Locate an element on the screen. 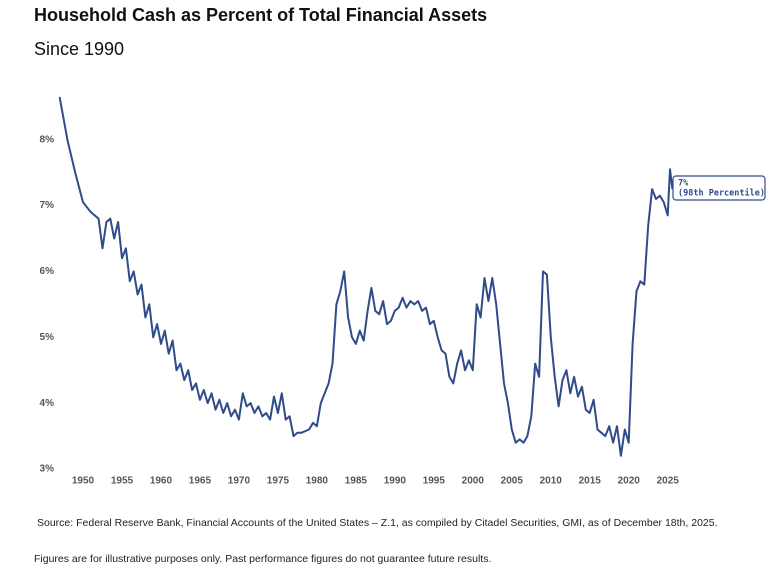 This screenshot has height=578, width=778. x-tick-label: 2000 is located at coordinates (473, 481).